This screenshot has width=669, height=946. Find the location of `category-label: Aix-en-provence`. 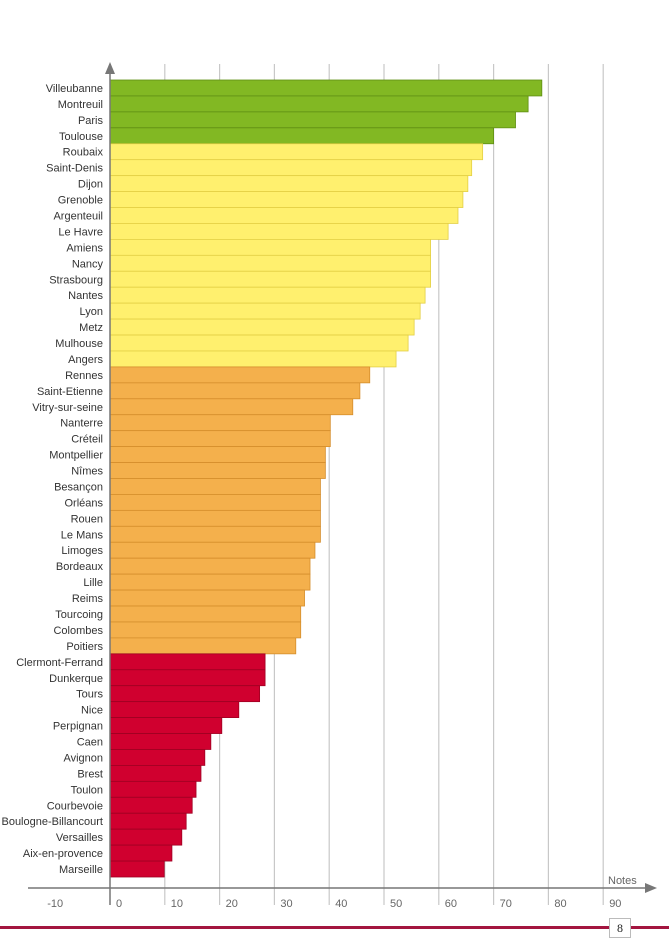

category-label: Aix-en-provence is located at coordinates (63, 854).